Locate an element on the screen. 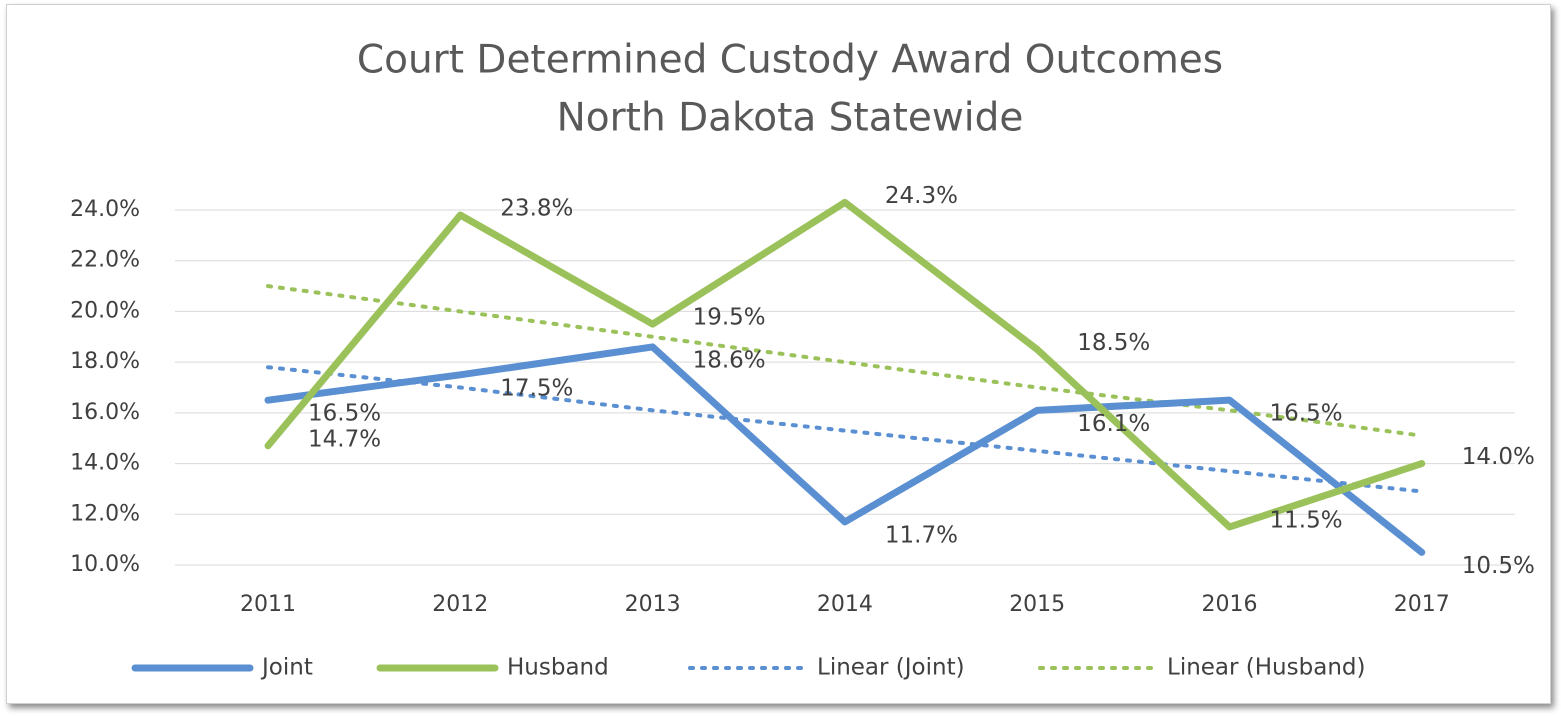 This screenshot has width=1561, height=716. x-tick-label: 2016 is located at coordinates (1230, 604).